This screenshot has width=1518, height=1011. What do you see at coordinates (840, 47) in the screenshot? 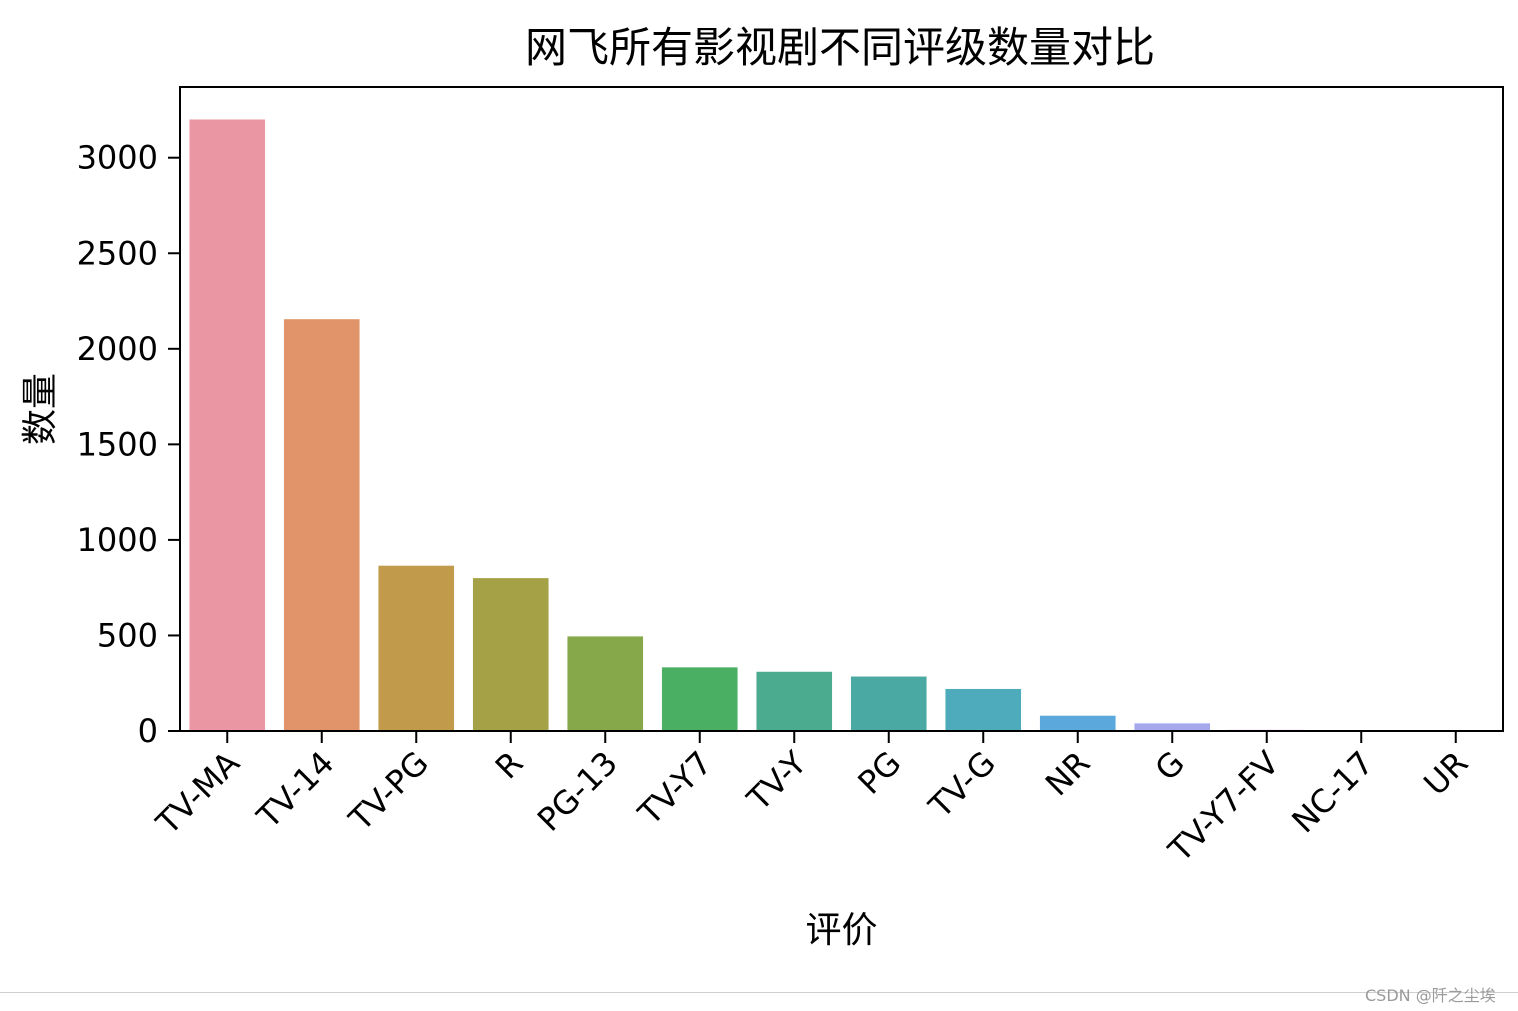
I see `chart-title: 网飞所有影视剧不同评级数量对比` at bounding box center [840, 47].